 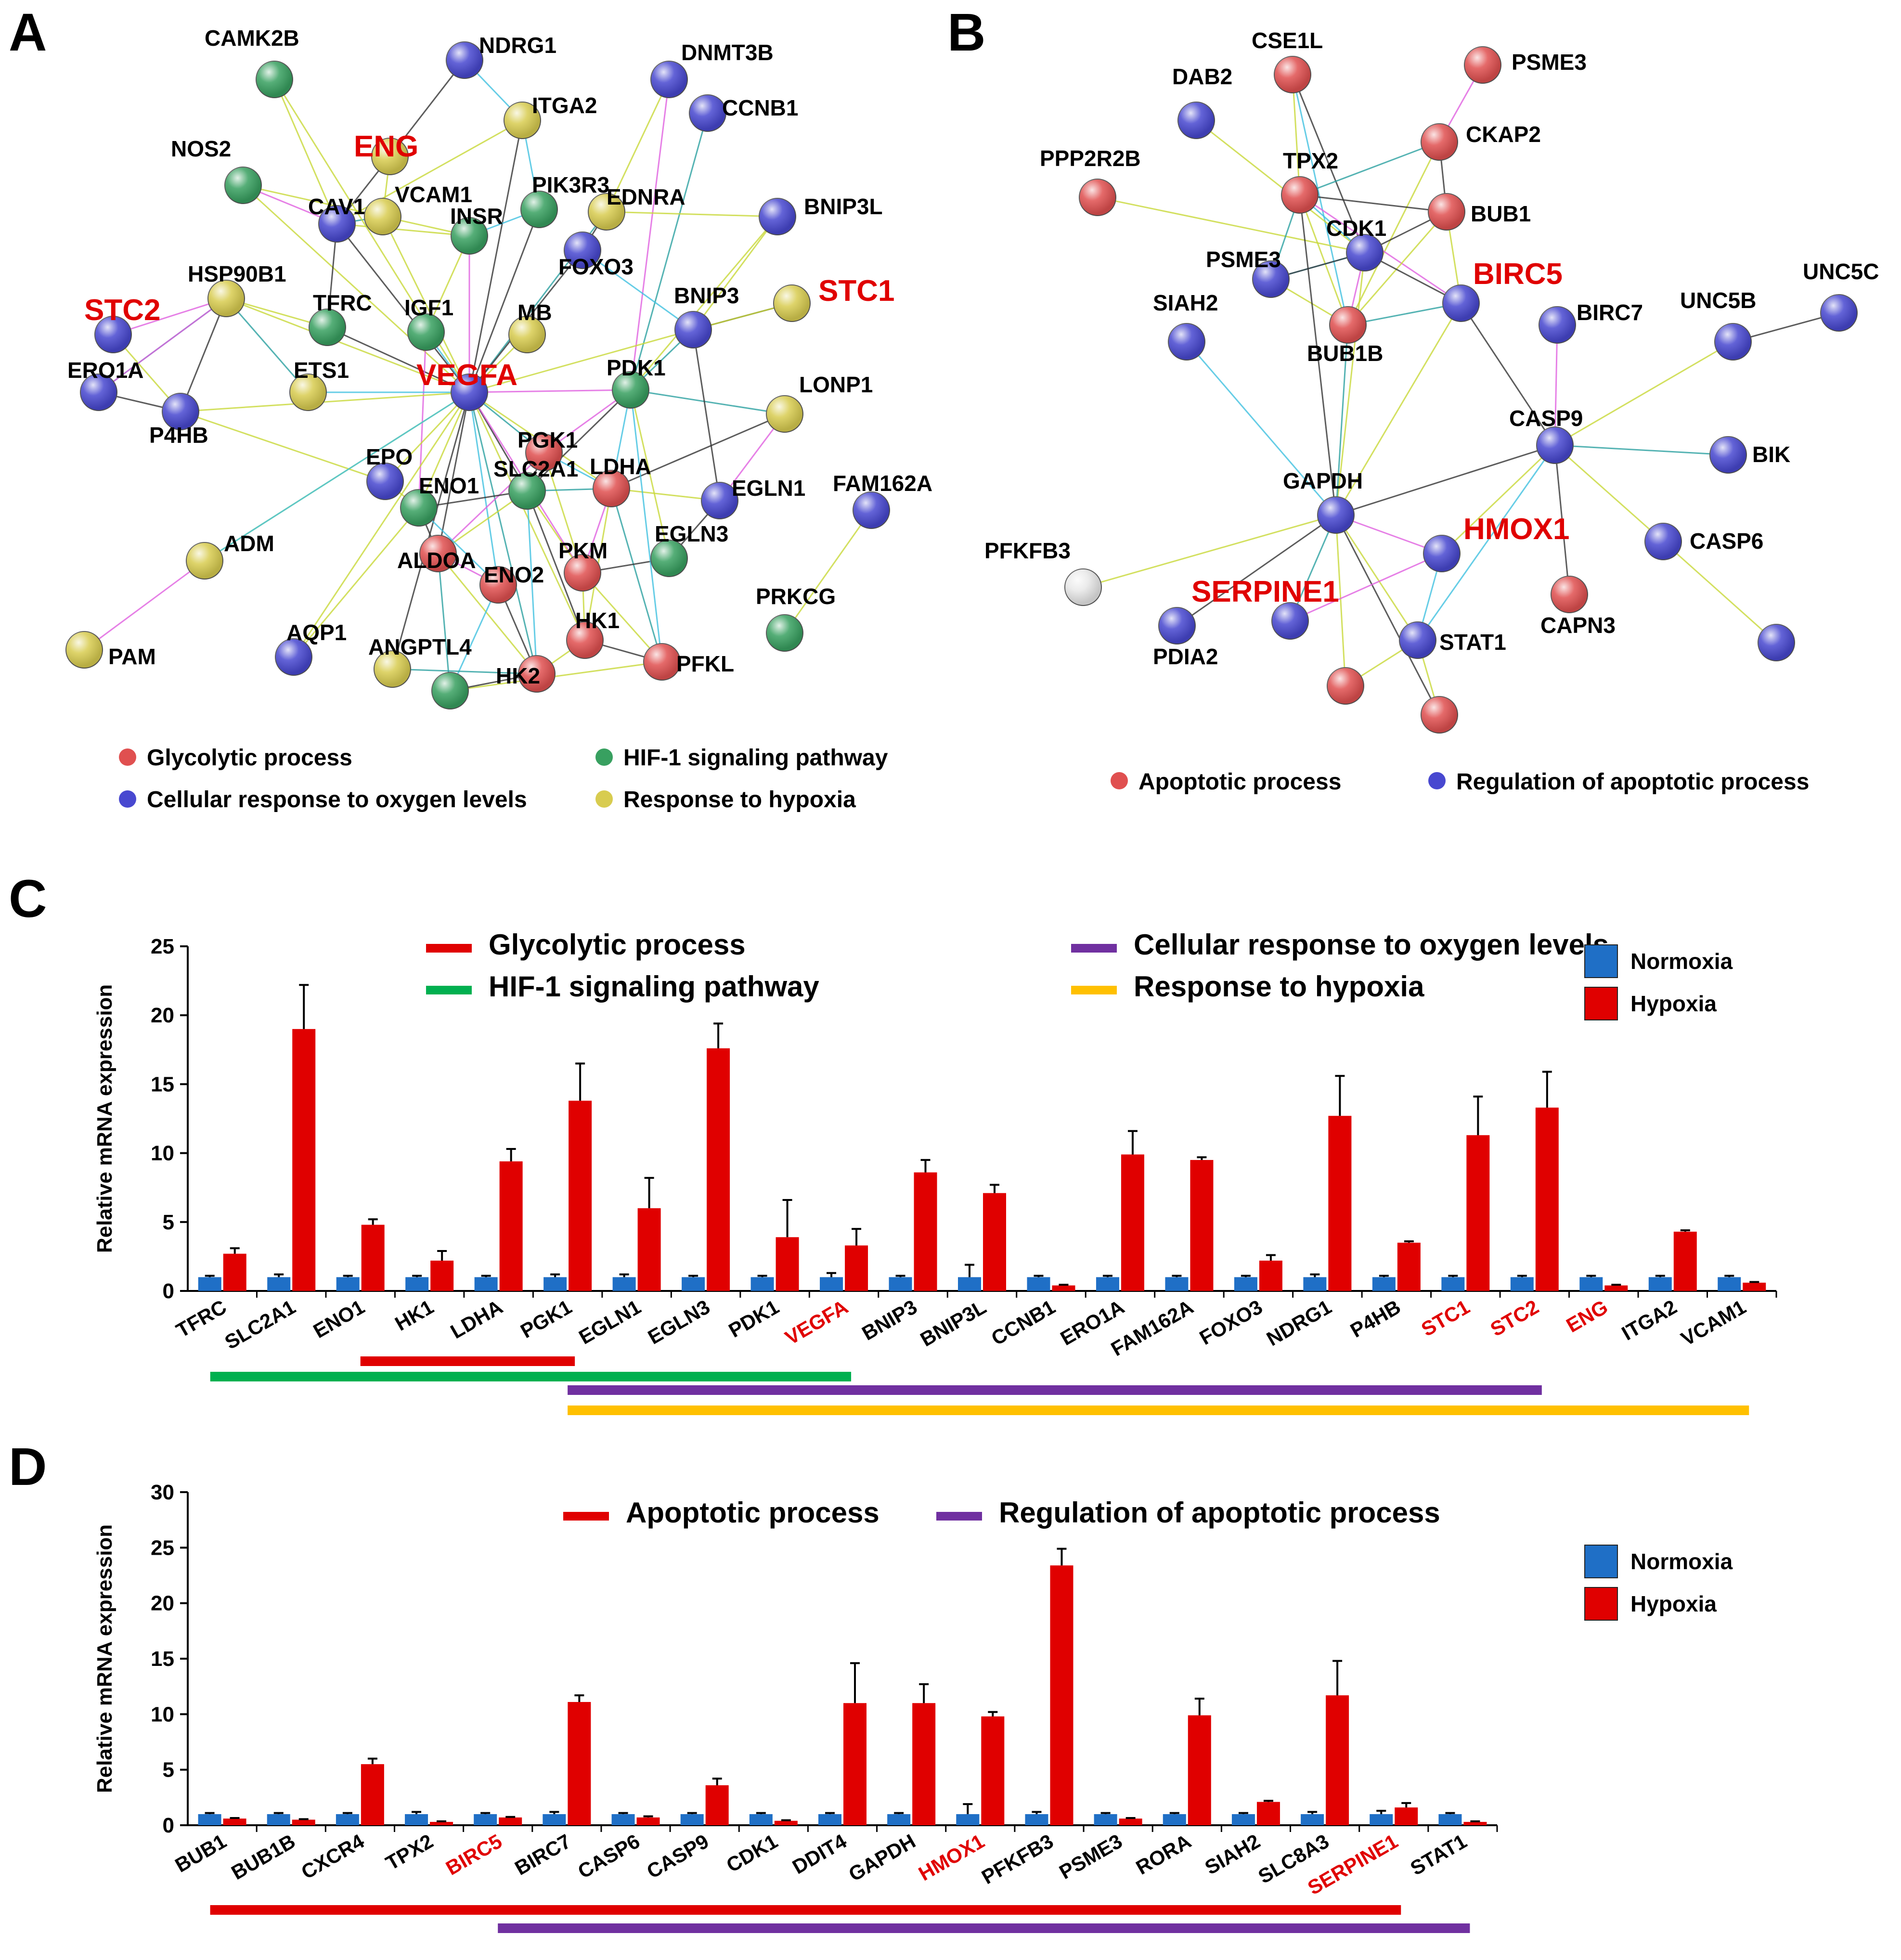 What do you see at coordinates (951, 1857) in the screenshot?
I see `chart-d-x-label-hmox1: HMOX1` at bounding box center [951, 1857].